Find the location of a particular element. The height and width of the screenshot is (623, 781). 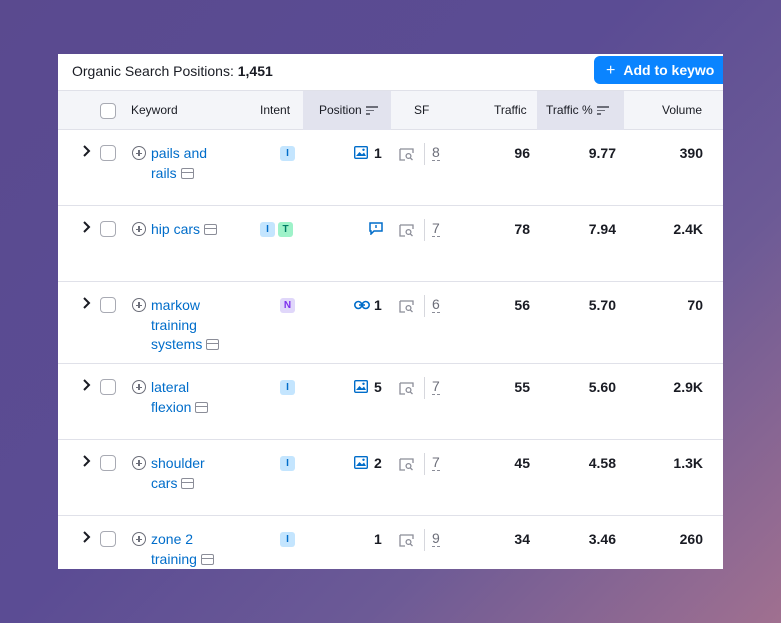

traffic-percent-value: 9.77 is located at coordinates (602, 153).